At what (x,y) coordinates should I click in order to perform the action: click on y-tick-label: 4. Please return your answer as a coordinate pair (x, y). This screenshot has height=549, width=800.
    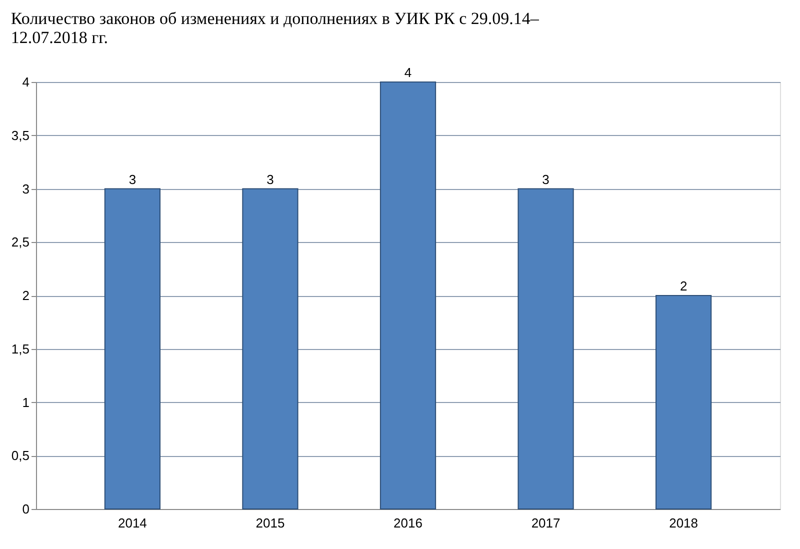
    Looking at the image, I should click on (26, 82).